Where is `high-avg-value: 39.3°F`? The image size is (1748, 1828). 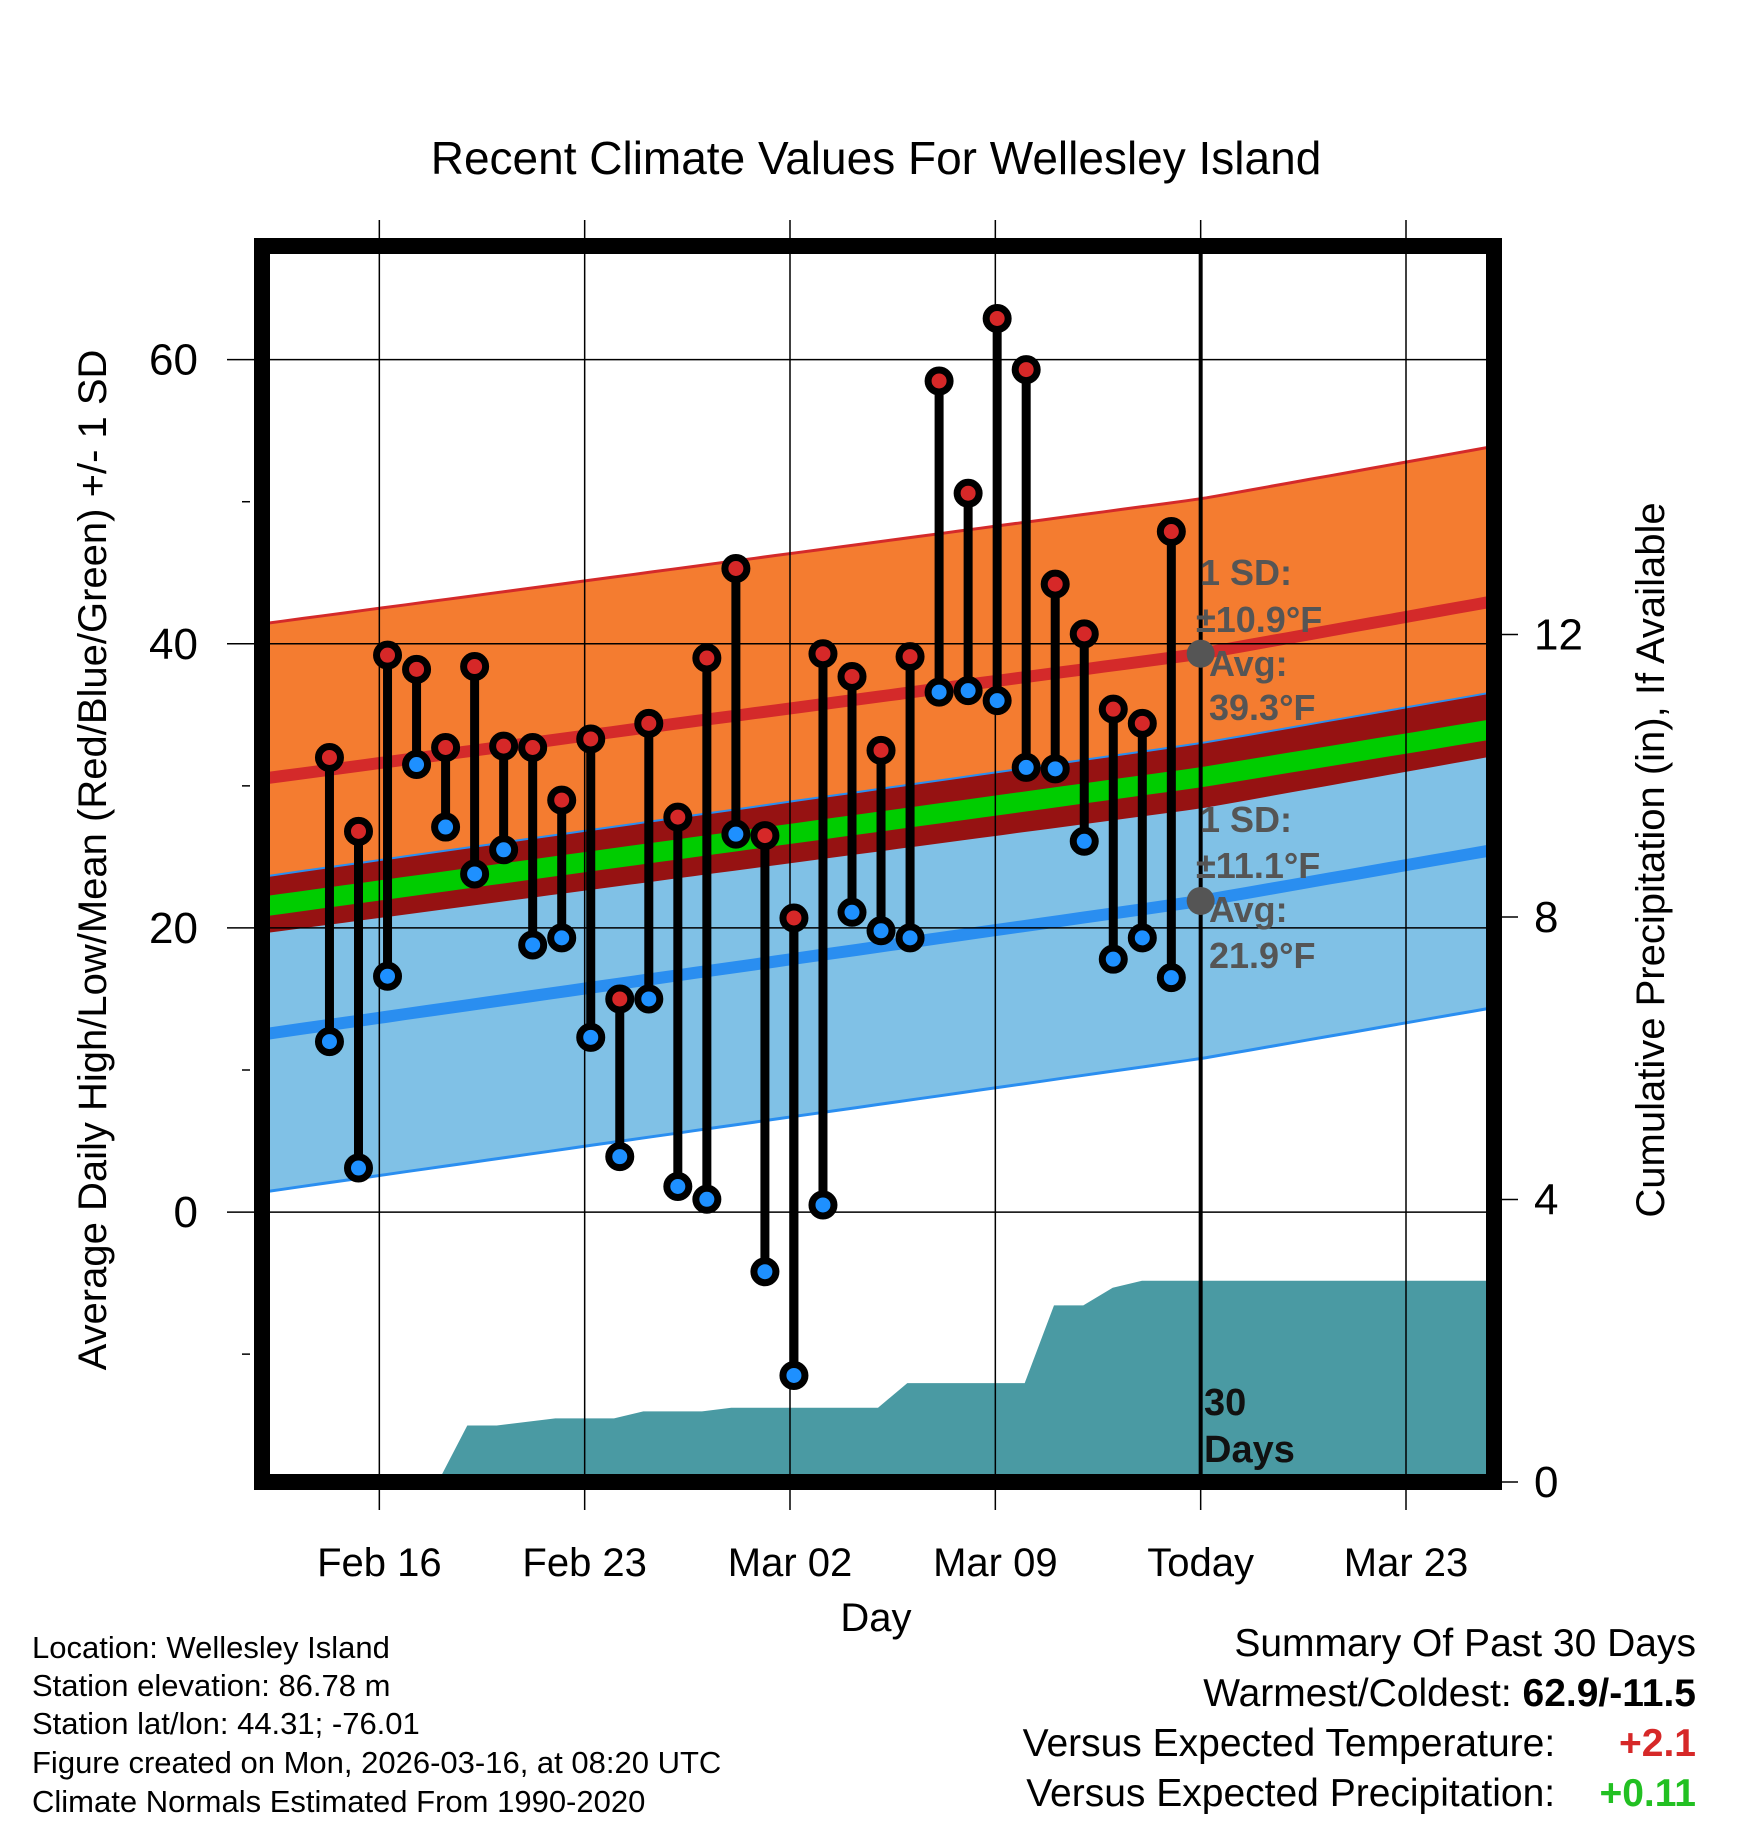
high-avg-value: 39.3°F is located at coordinates (1262, 707).